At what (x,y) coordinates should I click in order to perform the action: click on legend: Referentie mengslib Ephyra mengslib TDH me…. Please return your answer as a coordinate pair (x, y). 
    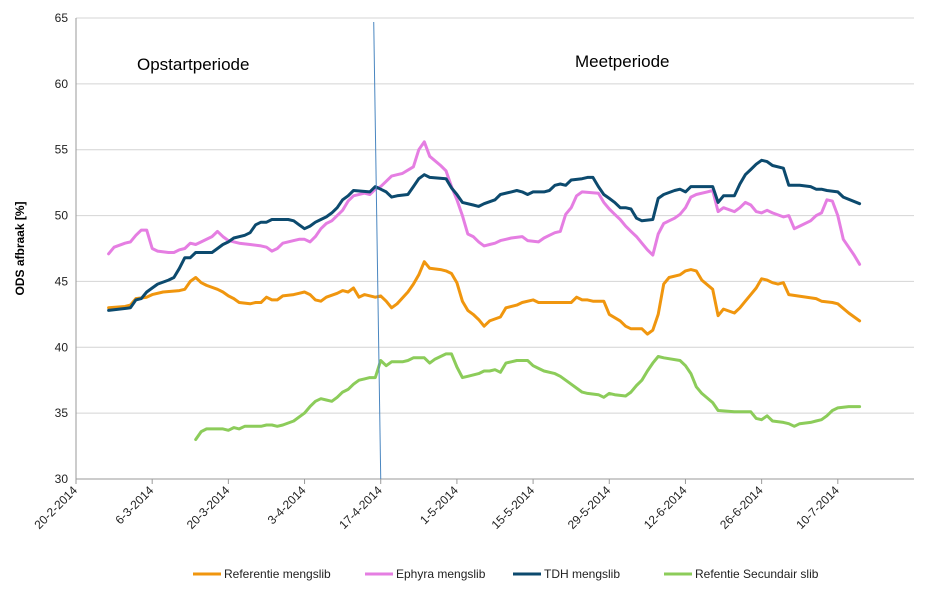
    Looking at the image, I should click on (506, 574).